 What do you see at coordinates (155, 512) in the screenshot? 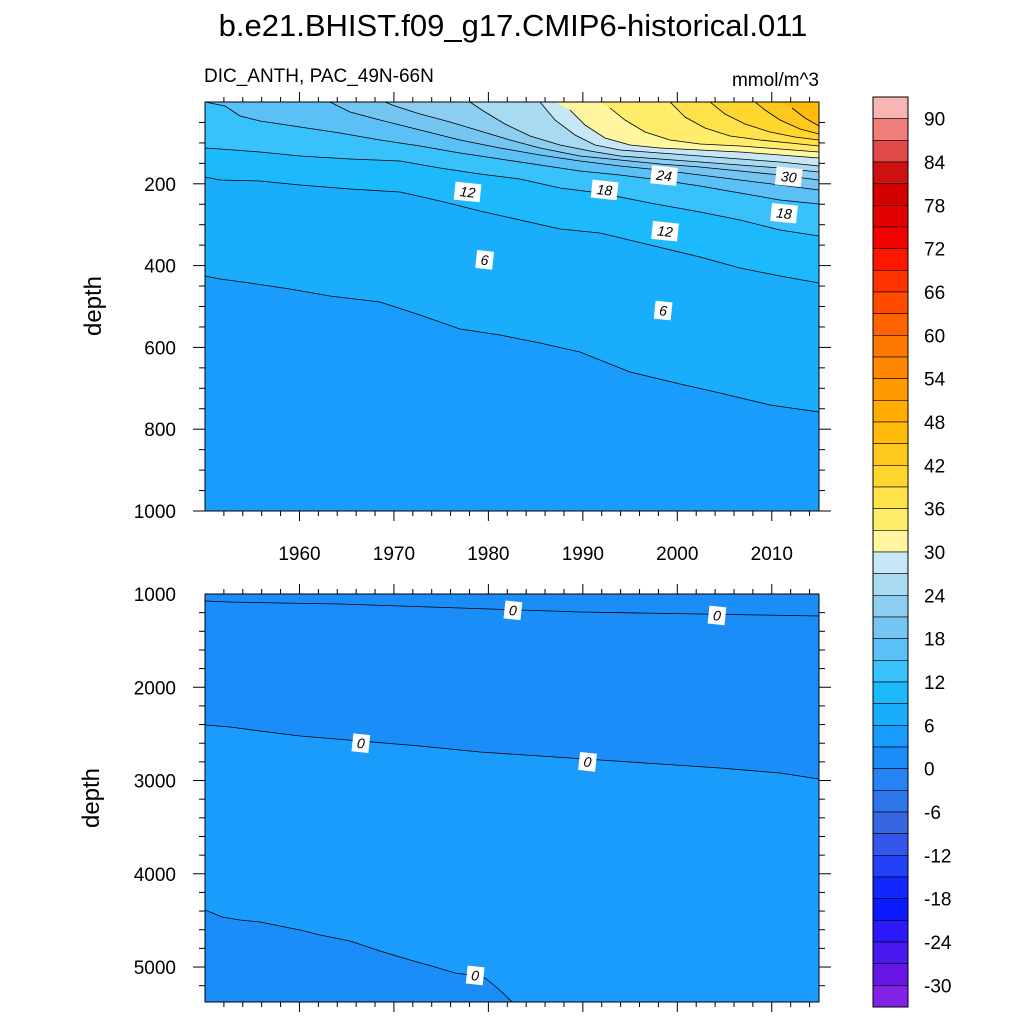
I see `y-tick-label: 1000` at bounding box center [155, 512].